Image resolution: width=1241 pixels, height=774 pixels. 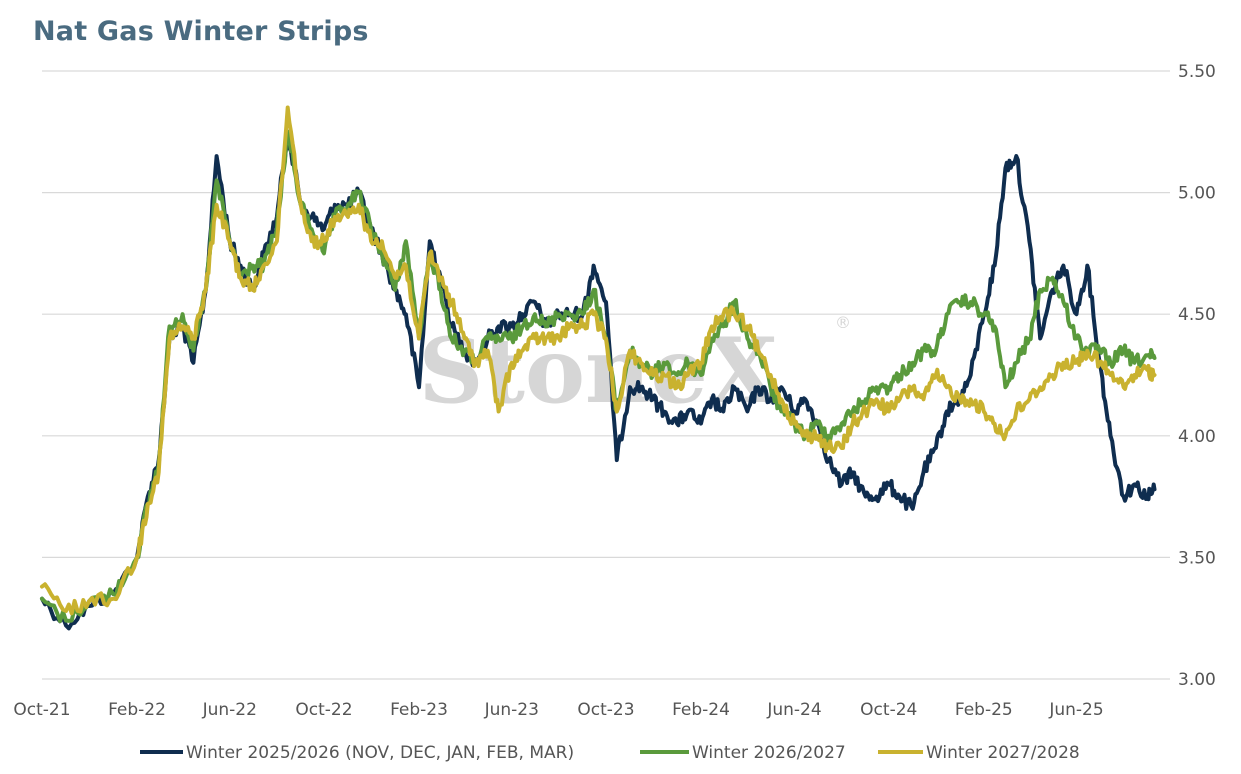 I want to click on y-tick-label: 3.50, so click(x=1197, y=558).